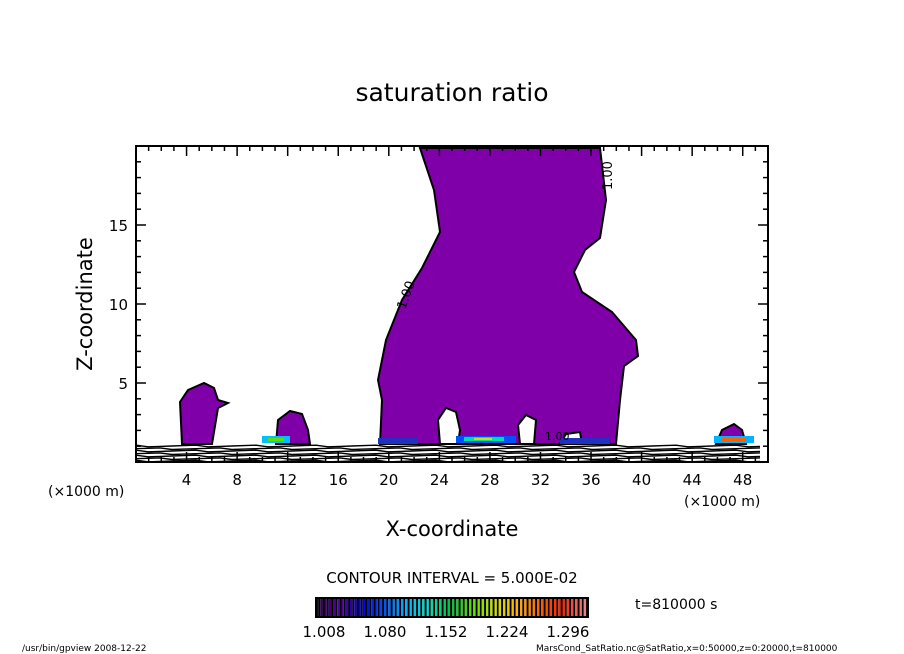 This screenshot has width=904, height=654. What do you see at coordinates (585, 441) in the screenshot?
I see `high-saturation-band` at bounding box center [585, 441].